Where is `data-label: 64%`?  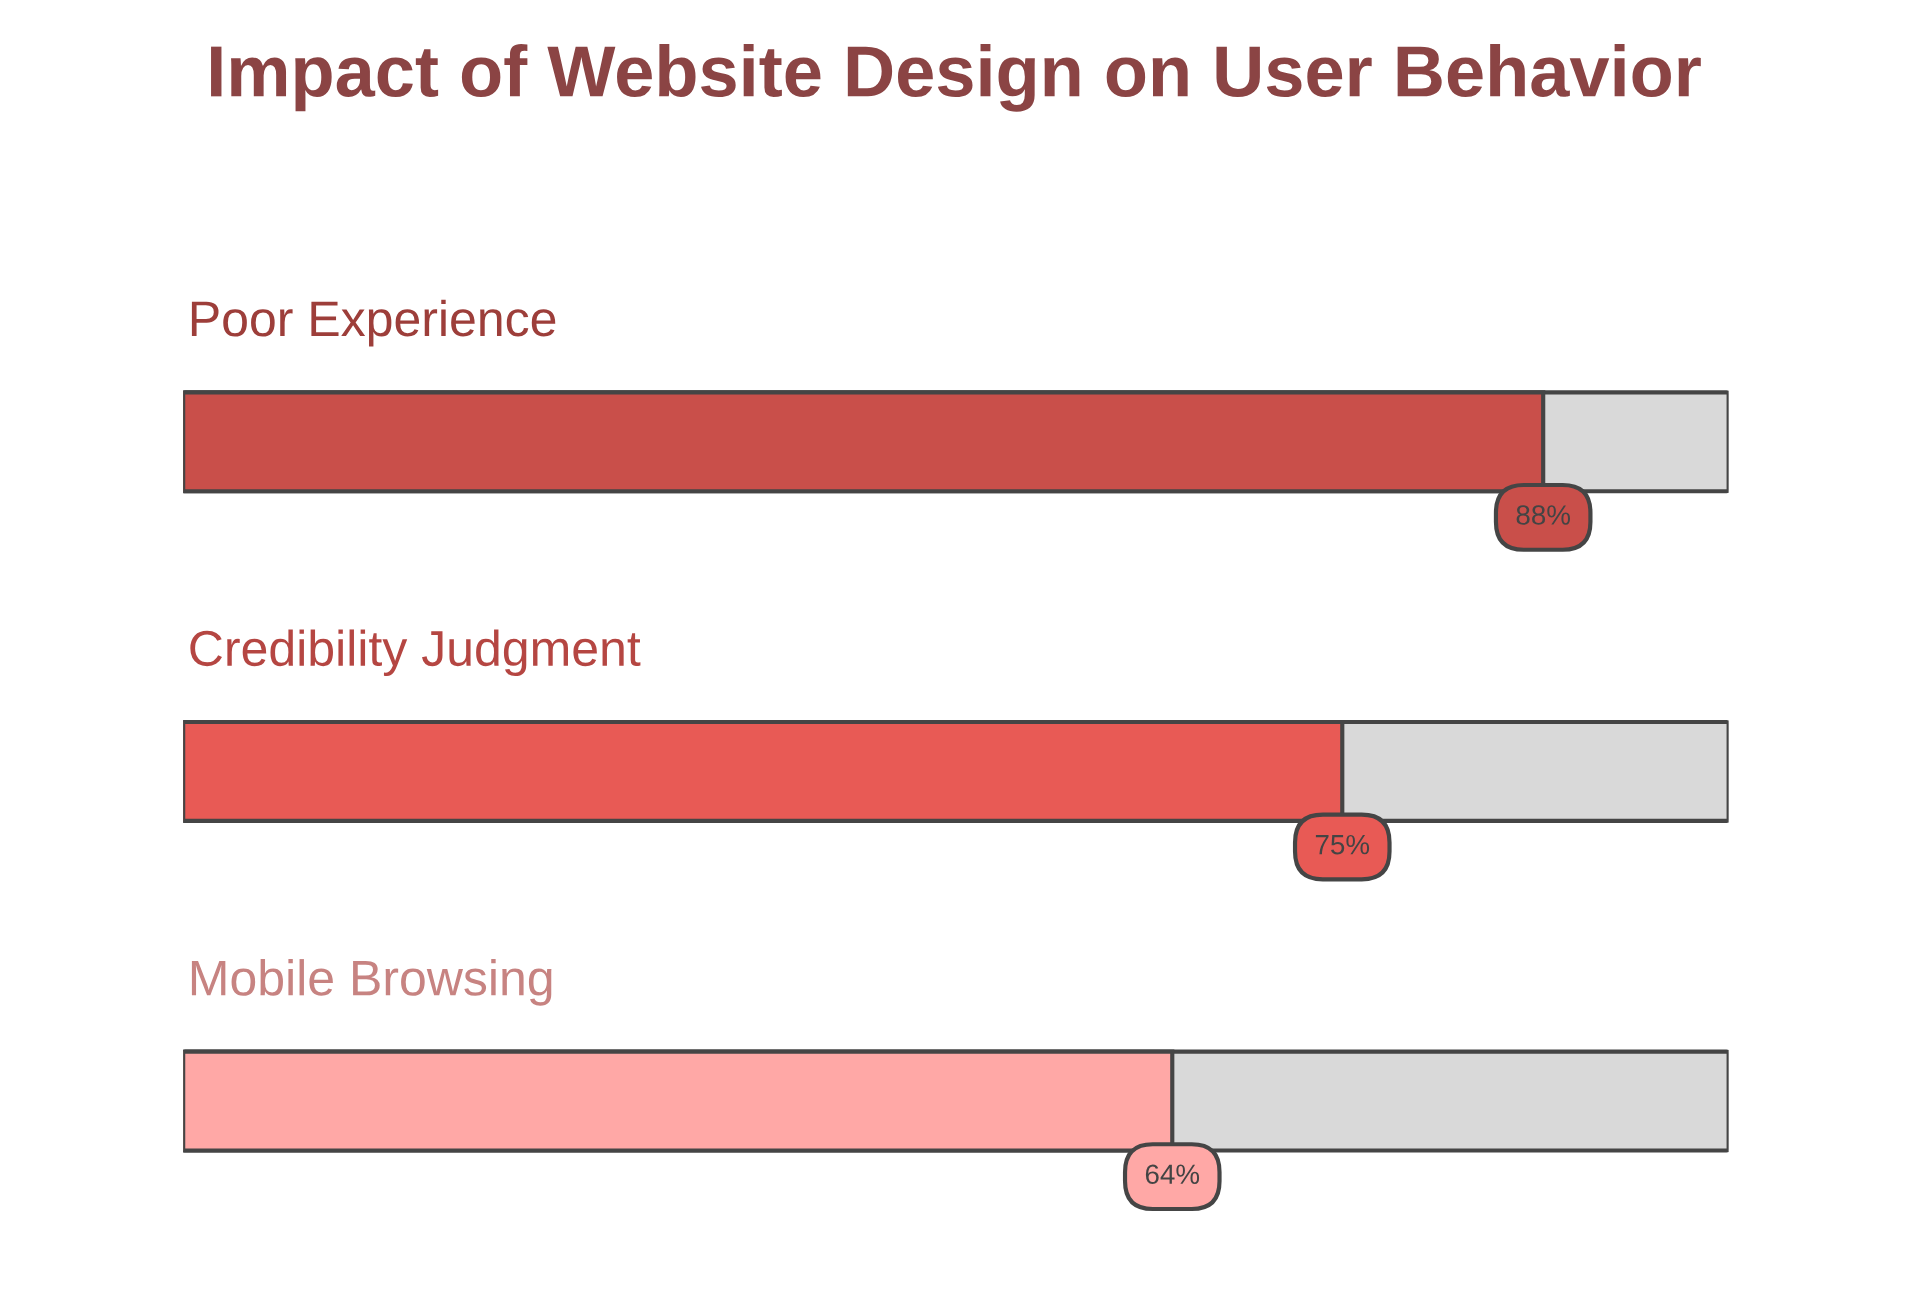 data-label: 64% is located at coordinates (1172, 1174).